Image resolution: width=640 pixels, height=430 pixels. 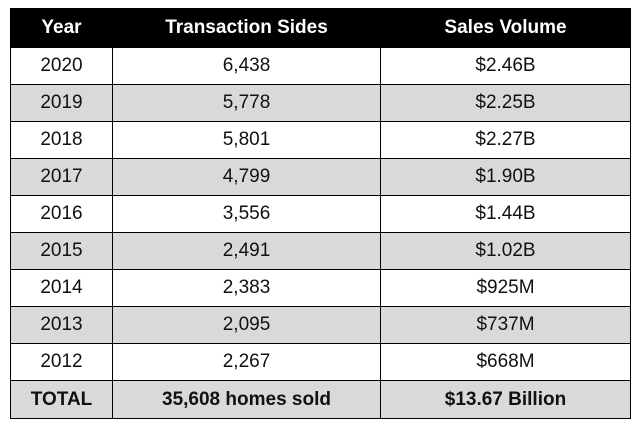 I want to click on header-sales-volume: Sales Volume, so click(x=505, y=28).